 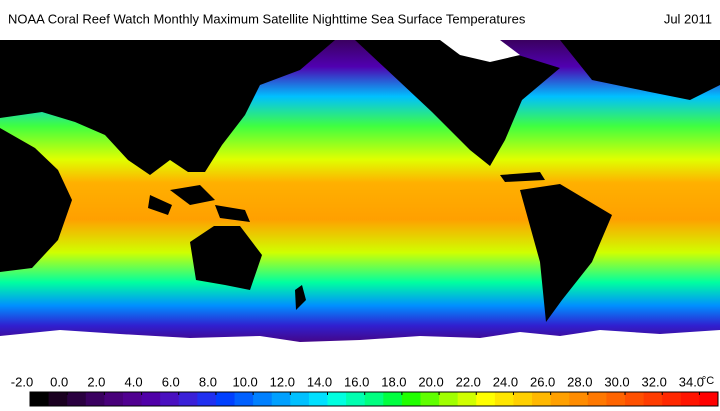 What do you see at coordinates (468, 381) in the screenshot?
I see `colorbar-tick-label: 22.0` at bounding box center [468, 381].